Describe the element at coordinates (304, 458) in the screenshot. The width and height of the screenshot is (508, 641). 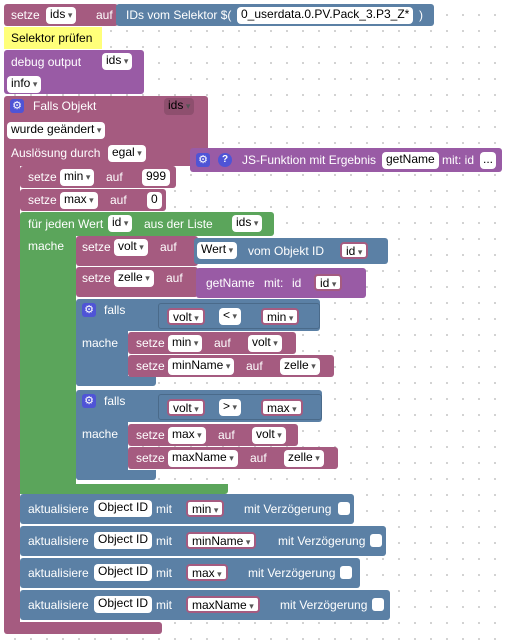
I see `if2-set-maxname-value-dropdown: zelle` at that location.